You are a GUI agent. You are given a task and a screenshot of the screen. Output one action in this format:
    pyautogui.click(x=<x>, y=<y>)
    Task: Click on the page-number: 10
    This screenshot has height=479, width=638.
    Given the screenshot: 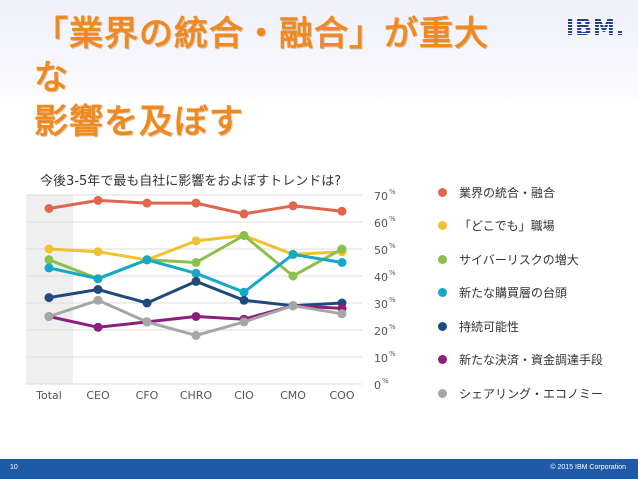 What is the action you would take?
    pyautogui.click(x=14, y=467)
    